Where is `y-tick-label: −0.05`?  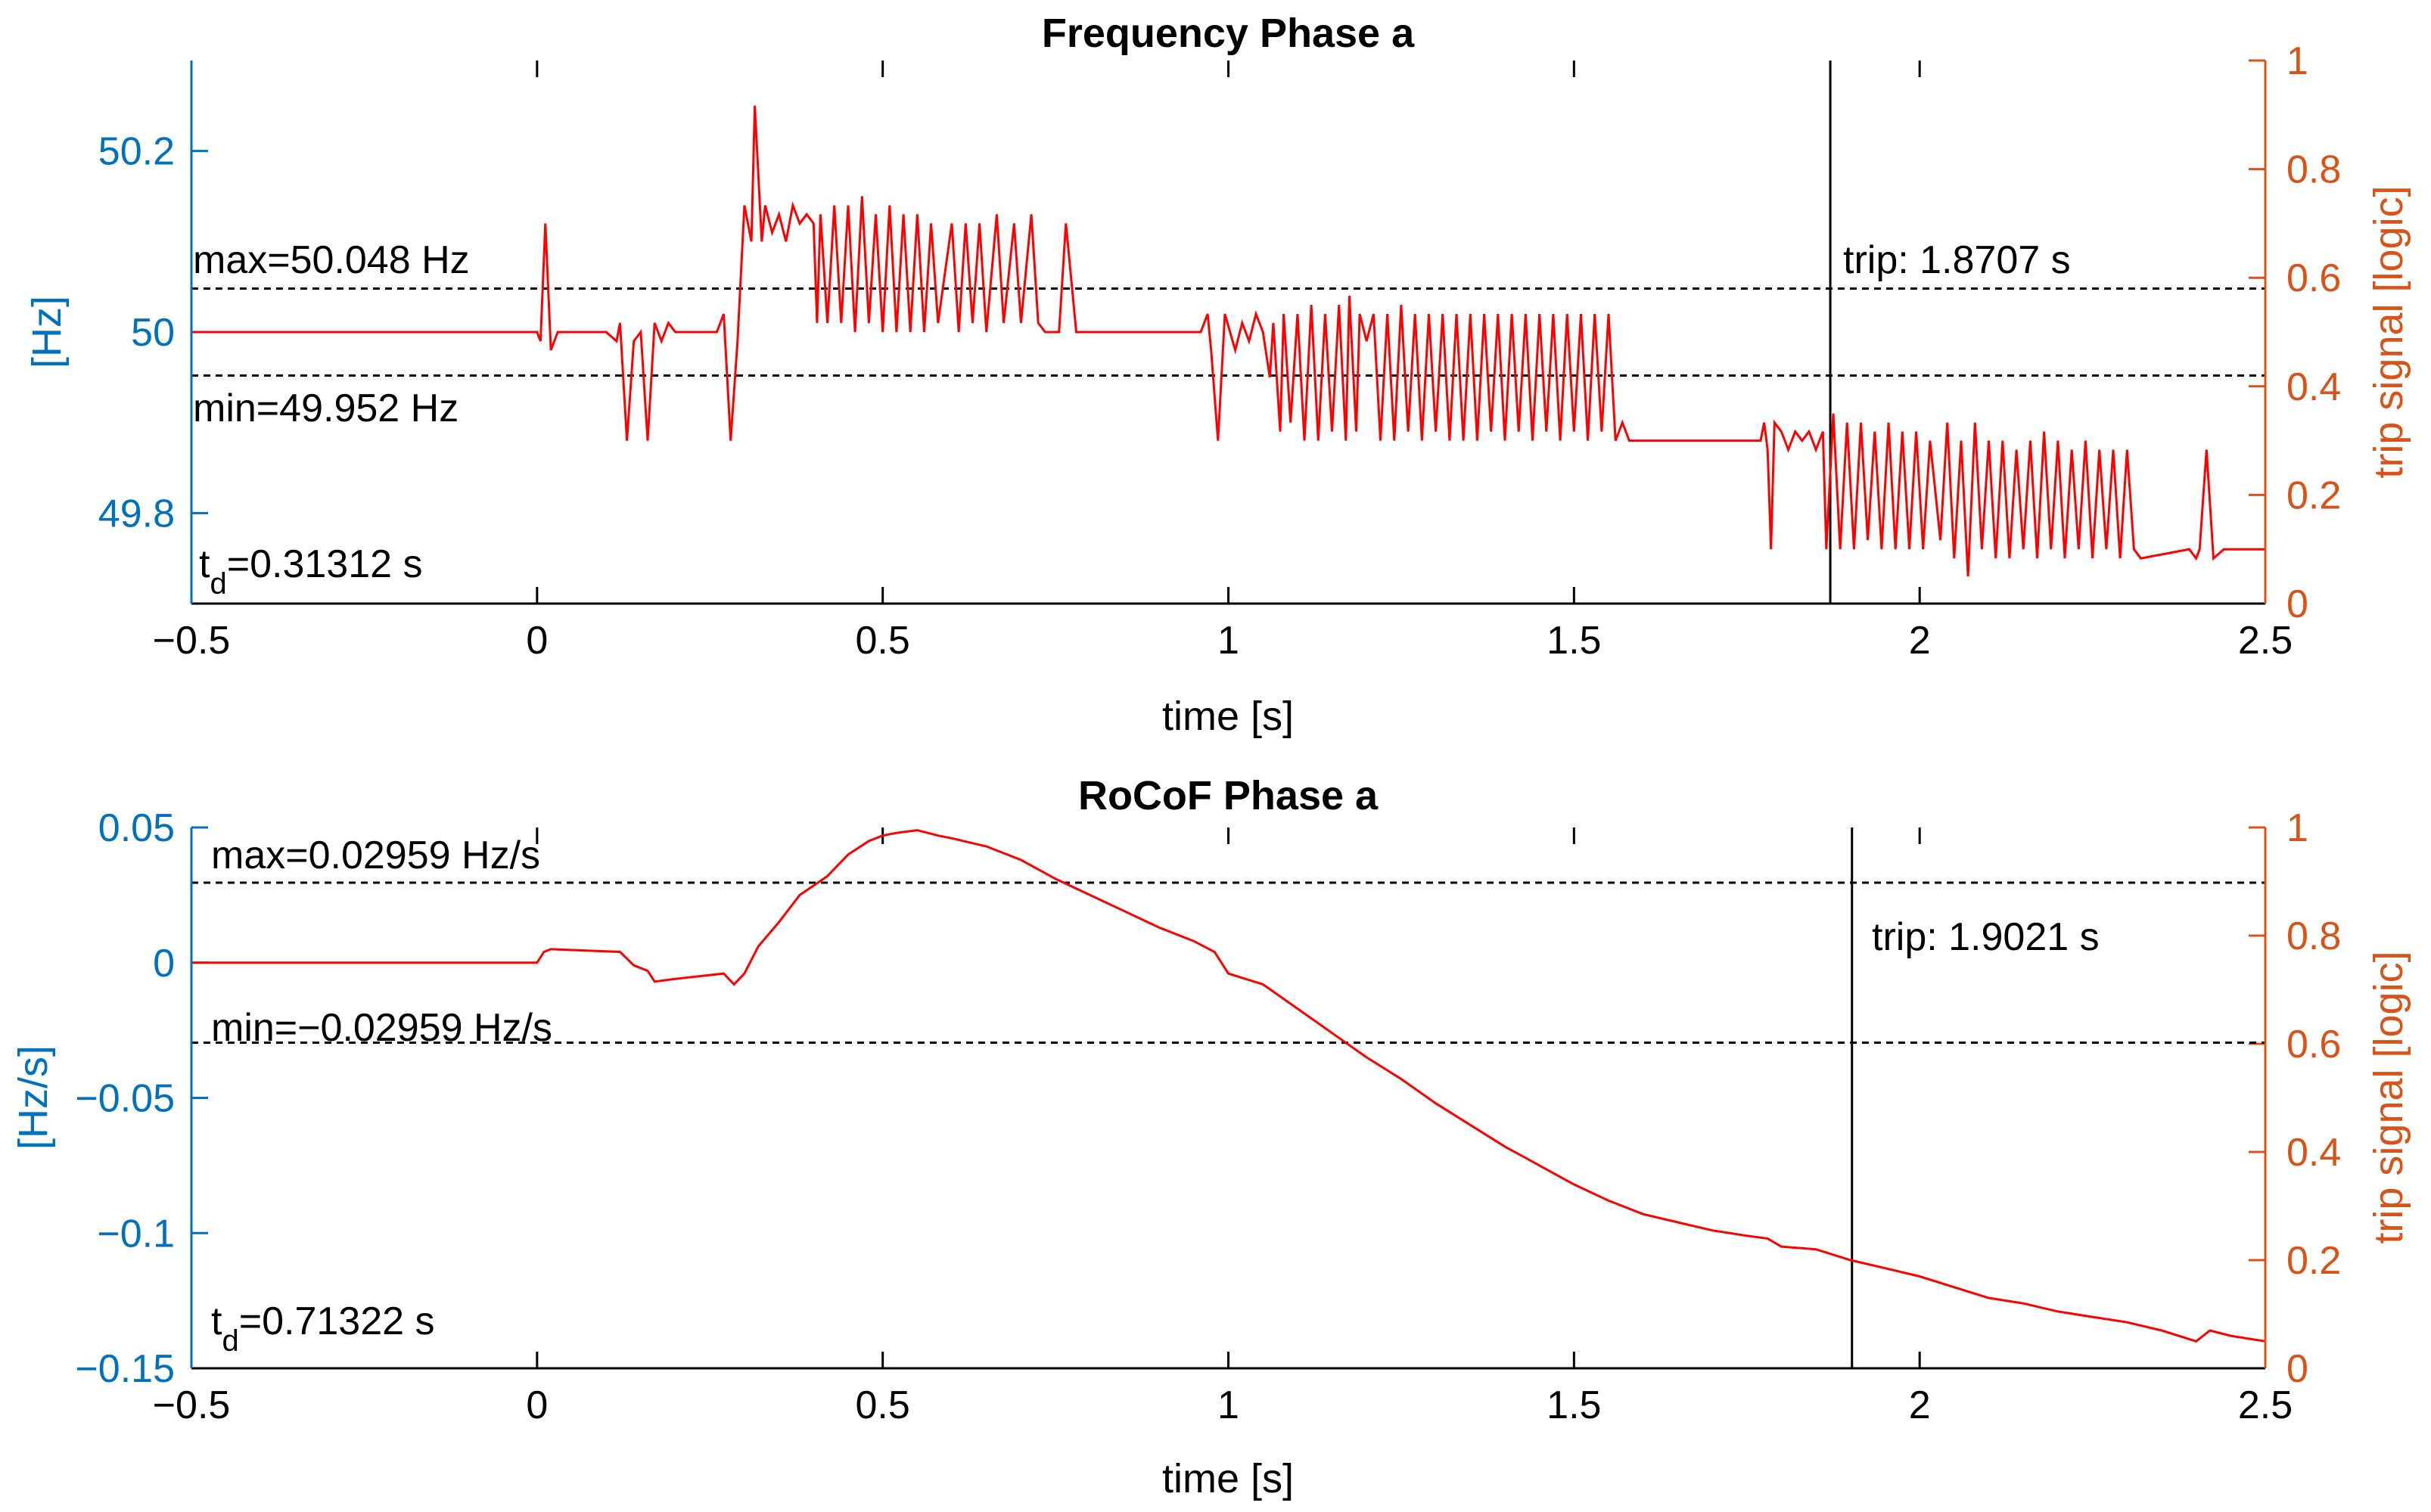
y-tick-label: −0.05 is located at coordinates (125, 1099).